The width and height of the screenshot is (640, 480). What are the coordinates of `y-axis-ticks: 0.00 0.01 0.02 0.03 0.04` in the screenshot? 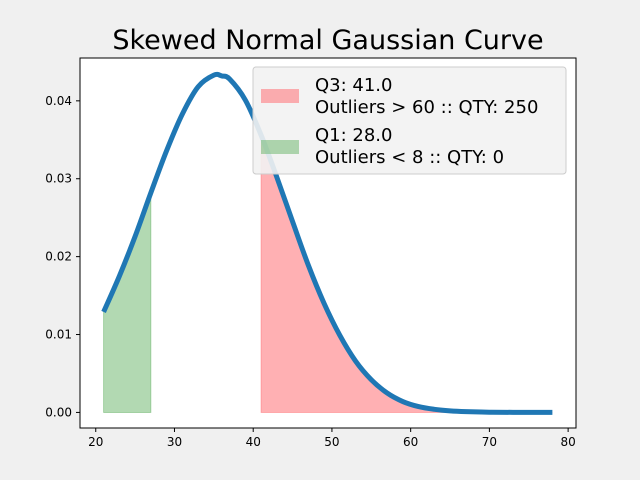 It's located at (62, 256).